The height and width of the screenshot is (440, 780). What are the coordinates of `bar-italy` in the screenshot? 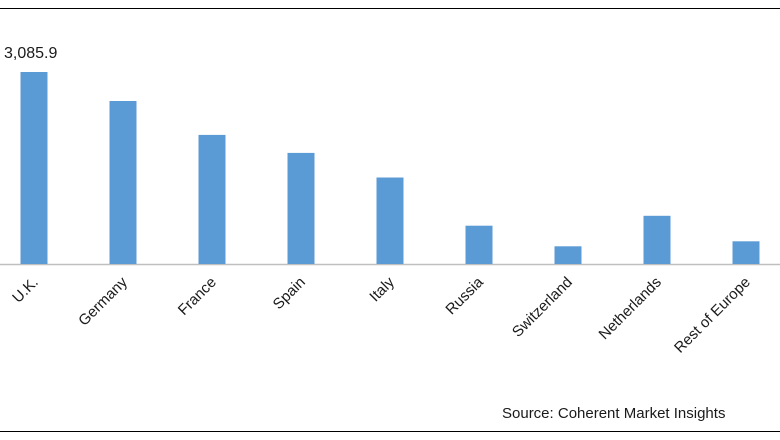 It's located at (390, 220).